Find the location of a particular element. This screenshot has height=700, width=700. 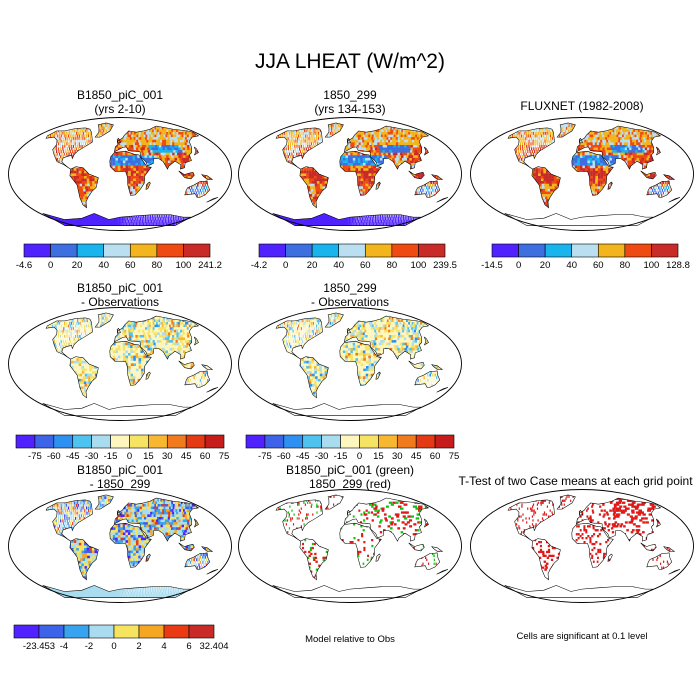

colorbar-label: 60 is located at coordinates (598, 265).